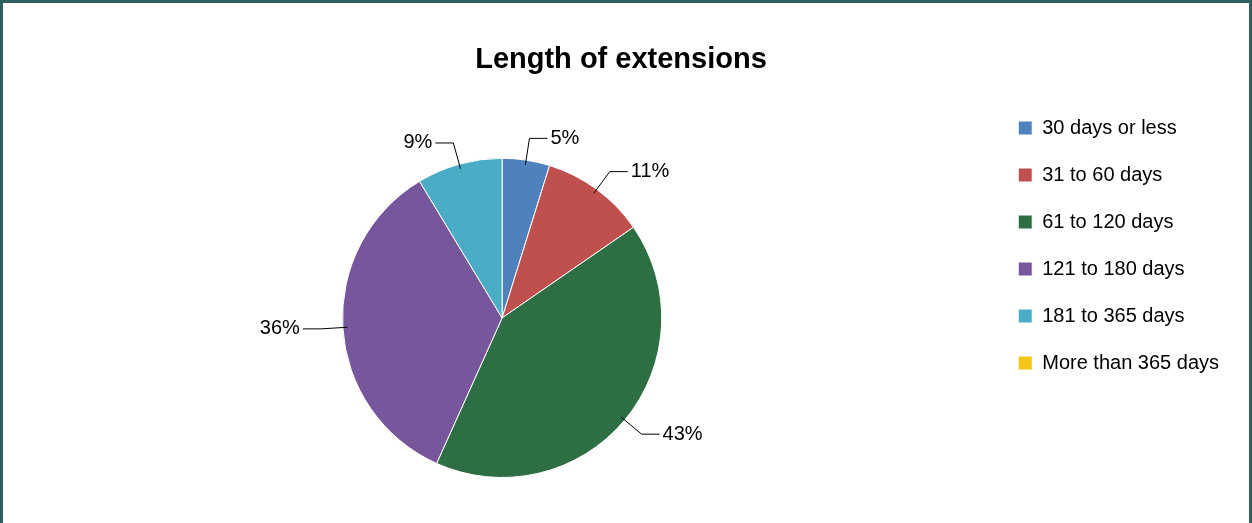 Image resolution: width=1252 pixels, height=523 pixels. Describe the element at coordinates (1113, 314) in the screenshot. I see `legend-label: 181 to 365 days` at that location.